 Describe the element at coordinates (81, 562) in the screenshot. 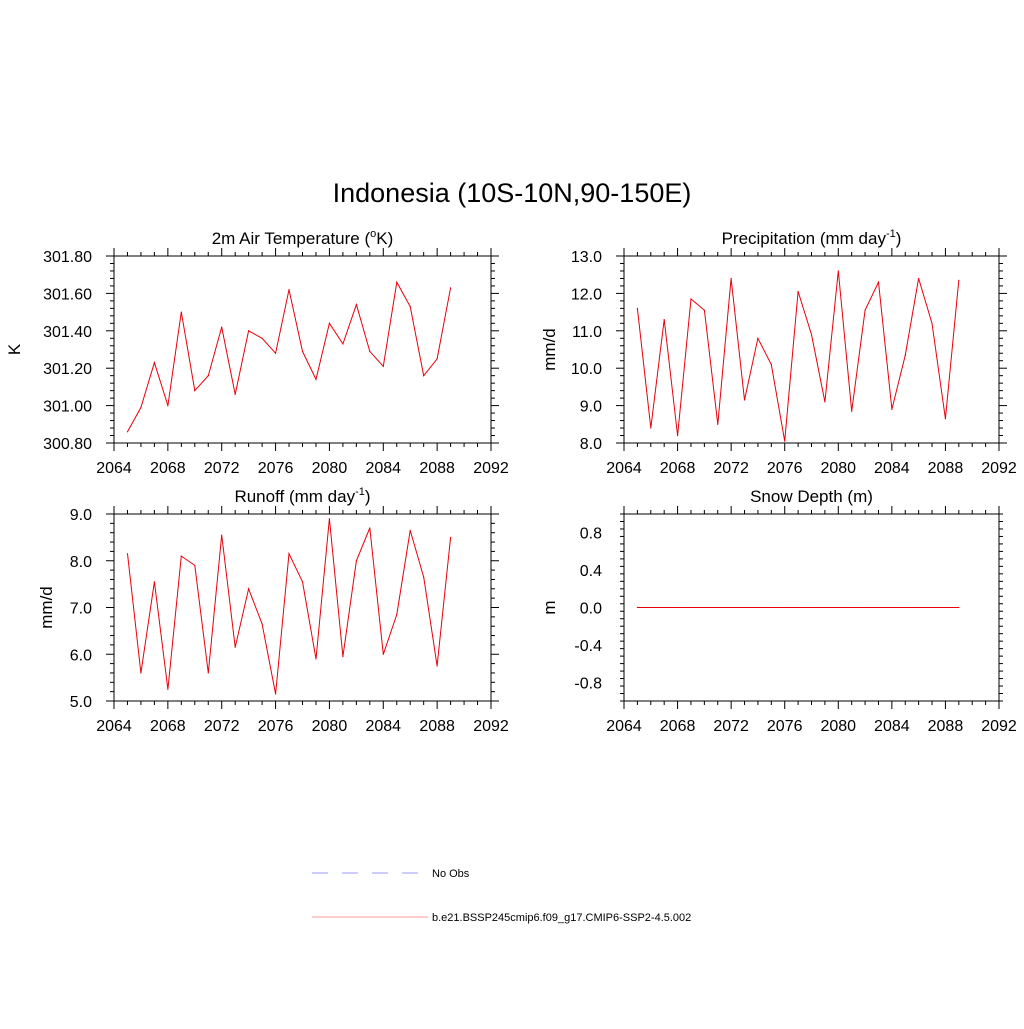

I see `y-tick-label: 8.0` at that location.